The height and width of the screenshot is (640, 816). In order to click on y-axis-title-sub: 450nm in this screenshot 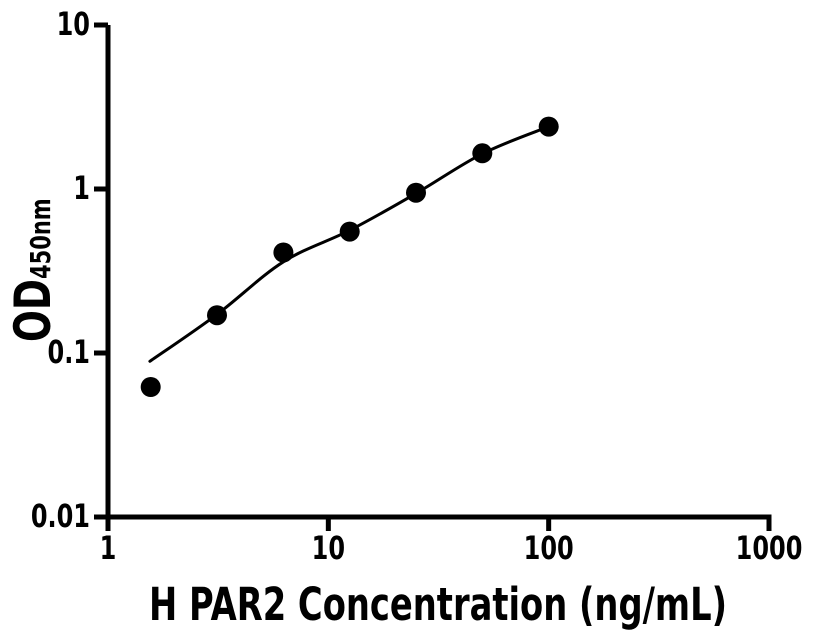, I will do `click(40, 238)`.